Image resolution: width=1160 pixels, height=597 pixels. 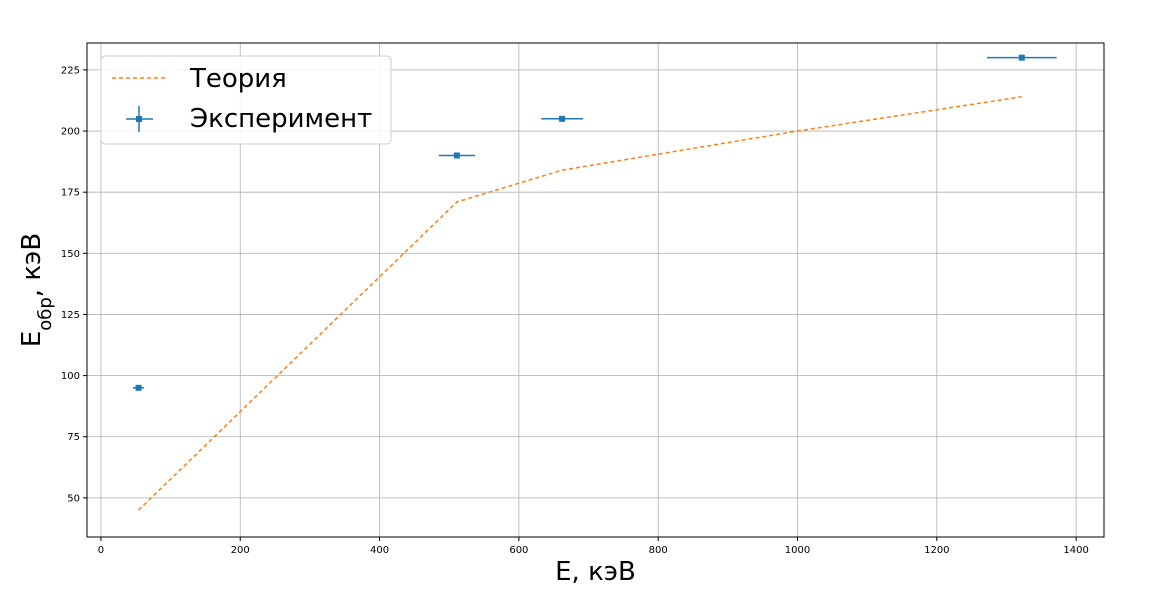 I want to click on y-tick-label: 175, so click(x=70, y=193).